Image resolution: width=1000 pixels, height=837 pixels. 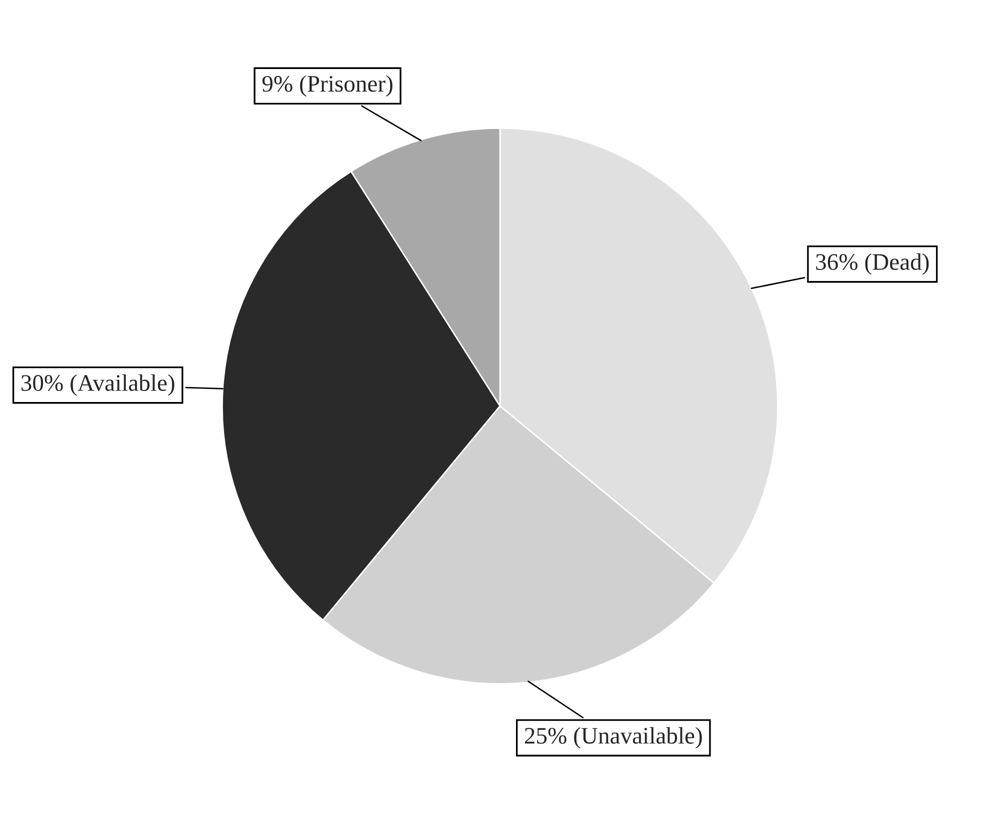 What do you see at coordinates (613, 738) in the screenshot?
I see `slice-label: 25% (Unavailable)` at bounding box center [613, 738].